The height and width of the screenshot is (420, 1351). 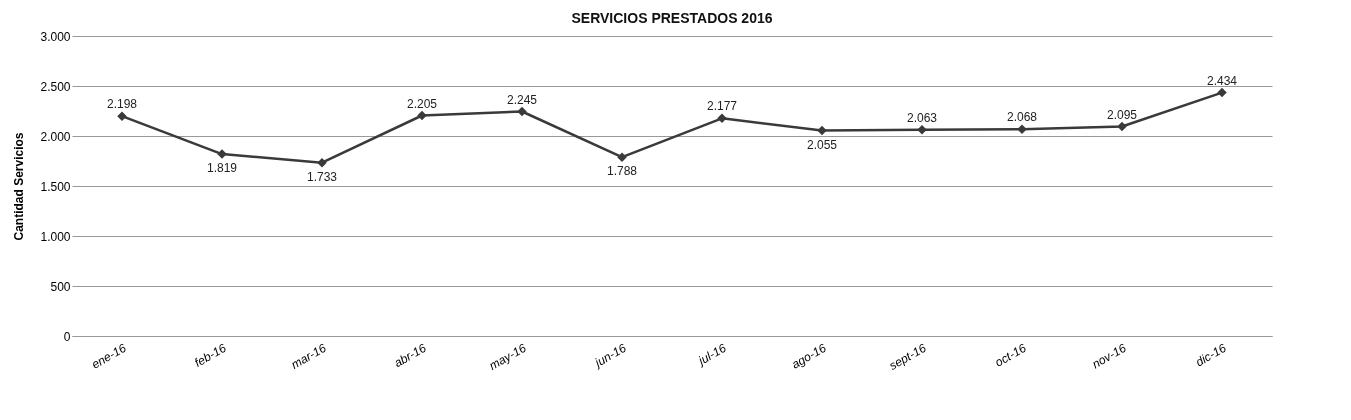 I want to click on data-label: 2.063, so click(x=922, y=117).